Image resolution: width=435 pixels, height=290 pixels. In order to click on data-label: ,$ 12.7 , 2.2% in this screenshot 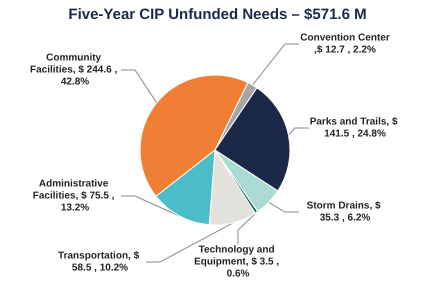, I will do `click(345, 50)`.